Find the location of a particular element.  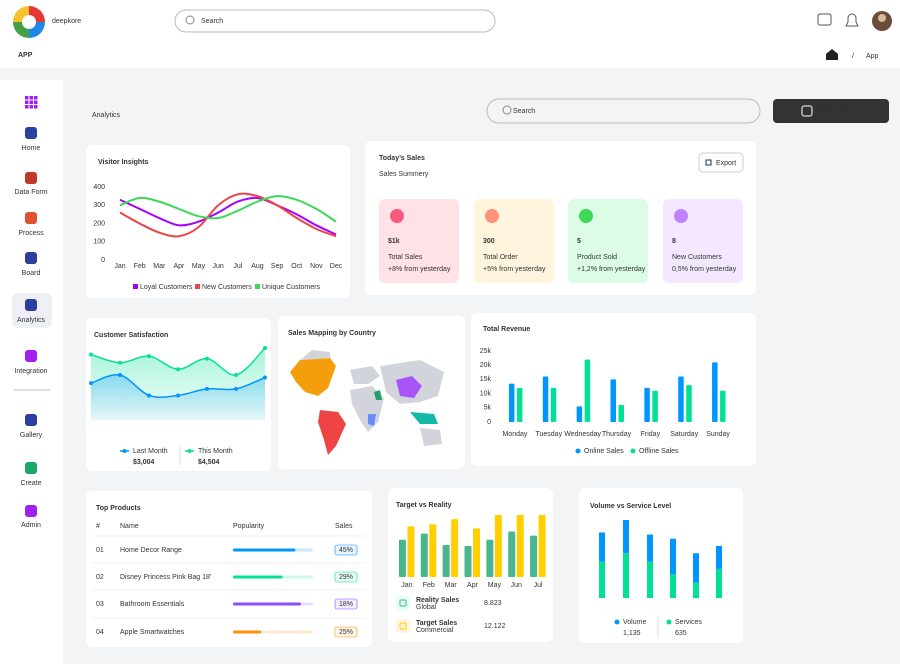

sales-percent: 25% is located at coordinates (346, 632).